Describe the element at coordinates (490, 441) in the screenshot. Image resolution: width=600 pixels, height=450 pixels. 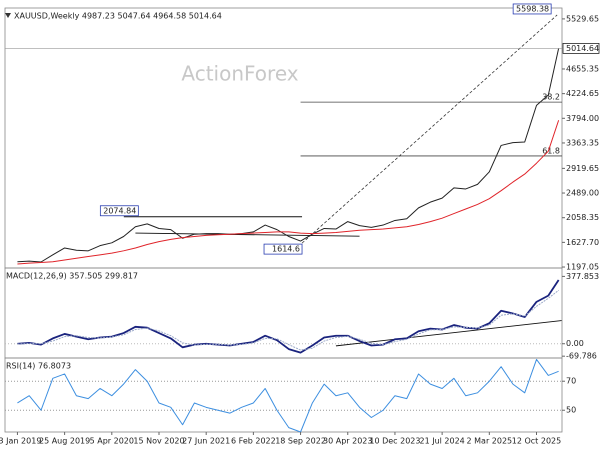
I see `x-tick-label: 2 Mar 2025` at that location.